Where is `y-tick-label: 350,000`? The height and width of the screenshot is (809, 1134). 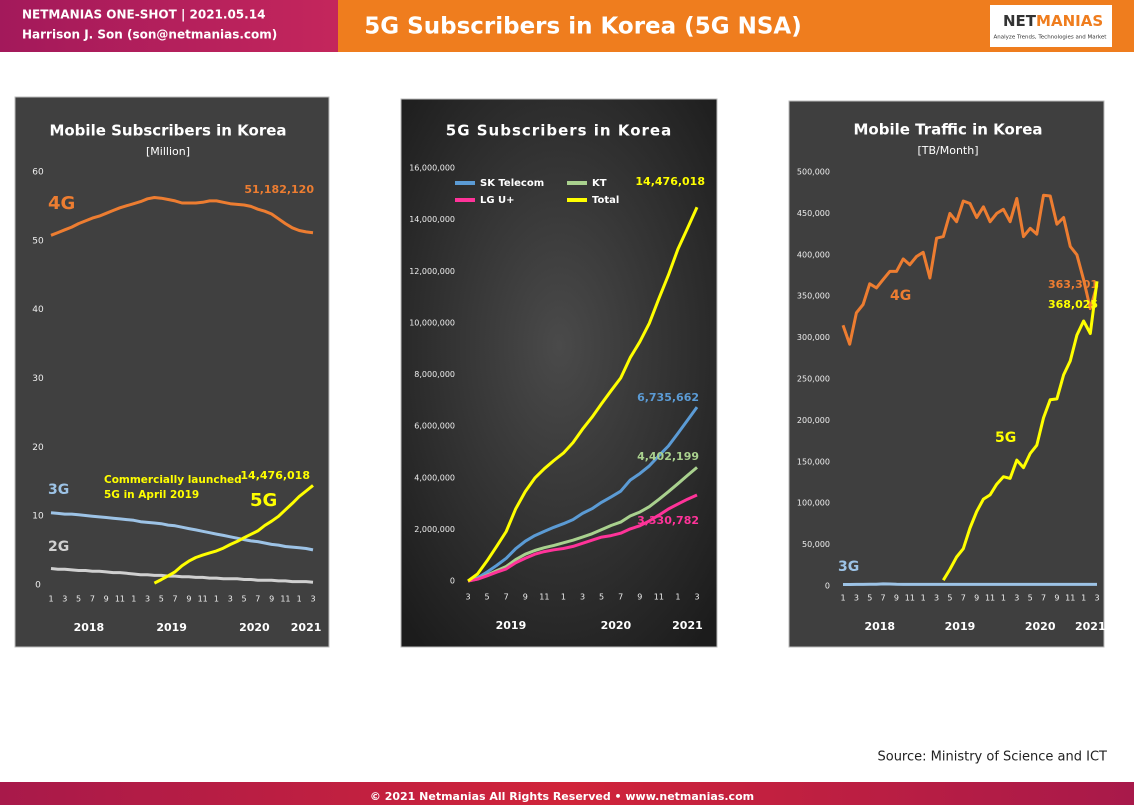
y-tick-label: 350,000 is located at coordinates (813, 296).